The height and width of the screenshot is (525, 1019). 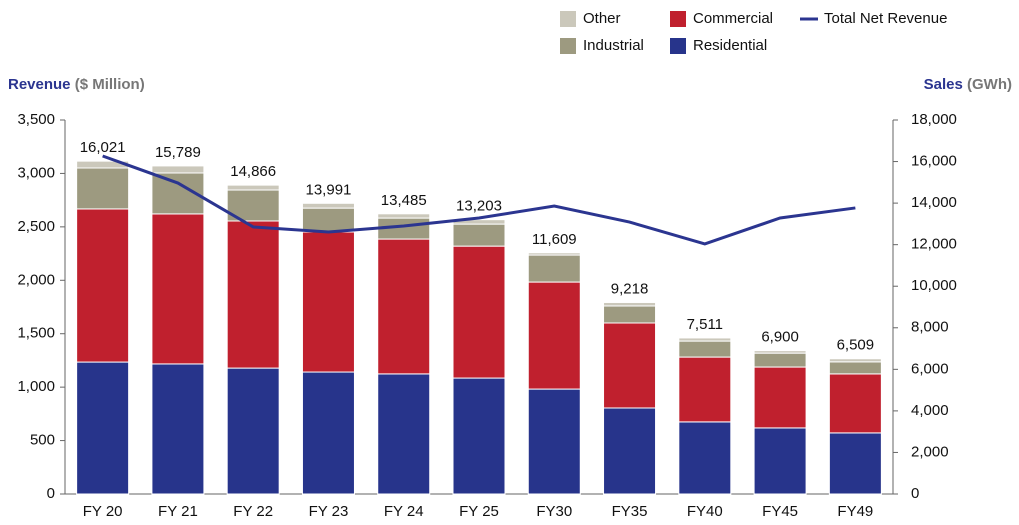 I want to click on line-series, so click(x=479, y=200).